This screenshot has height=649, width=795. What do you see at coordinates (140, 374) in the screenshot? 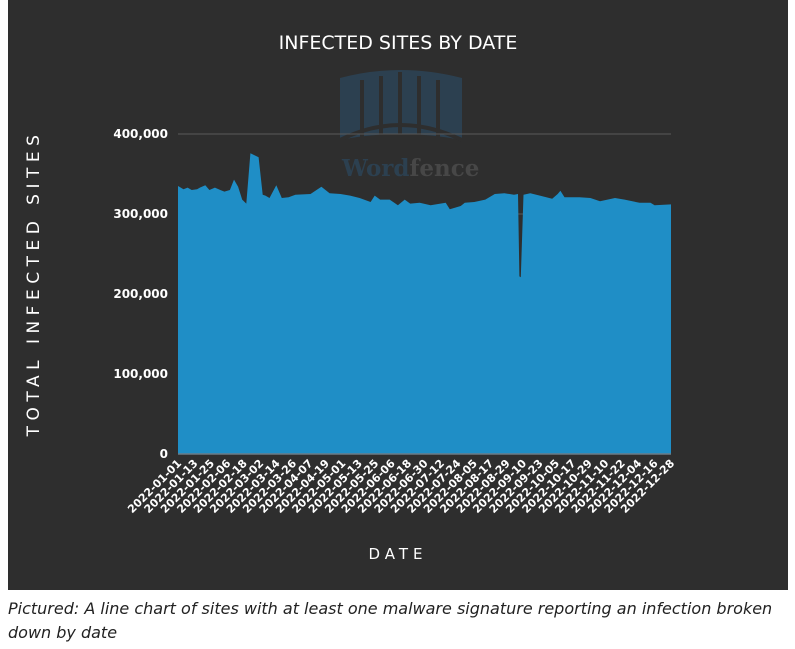
I see `y-tick-label: 100,000` at bounding box center [140, 374].